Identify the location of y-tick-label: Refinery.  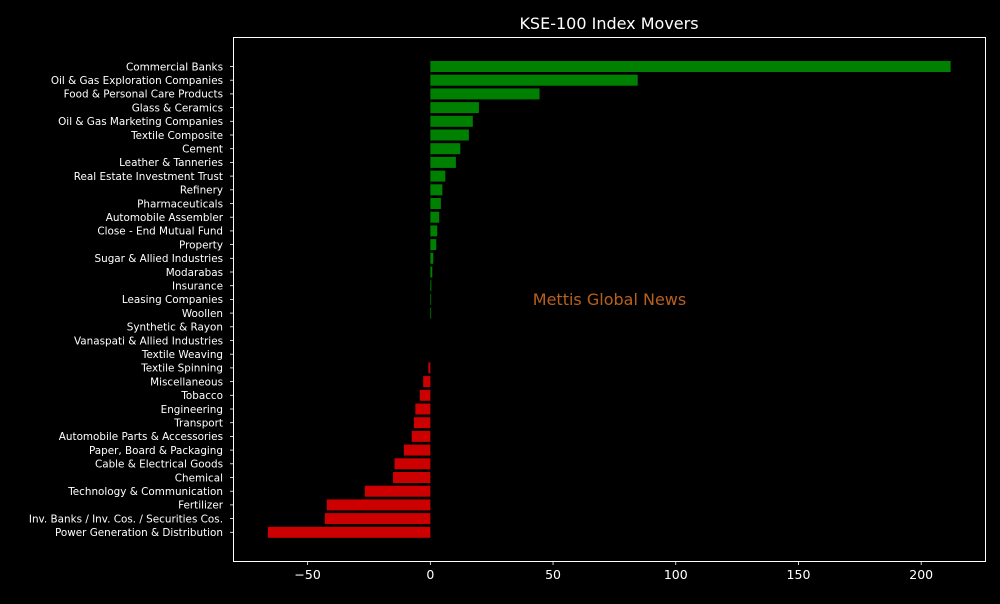
(201, 191).